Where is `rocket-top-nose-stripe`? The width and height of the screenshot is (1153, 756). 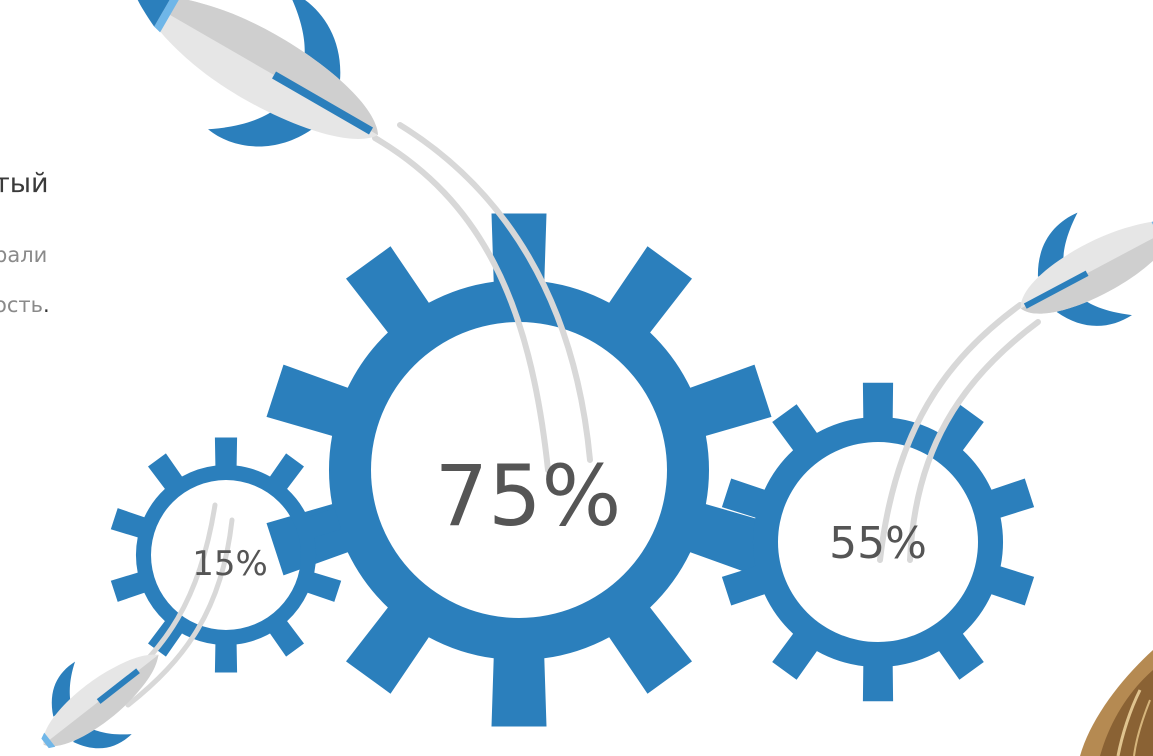 rocket-top-nose-stripe is located at coordinates (167, 16).